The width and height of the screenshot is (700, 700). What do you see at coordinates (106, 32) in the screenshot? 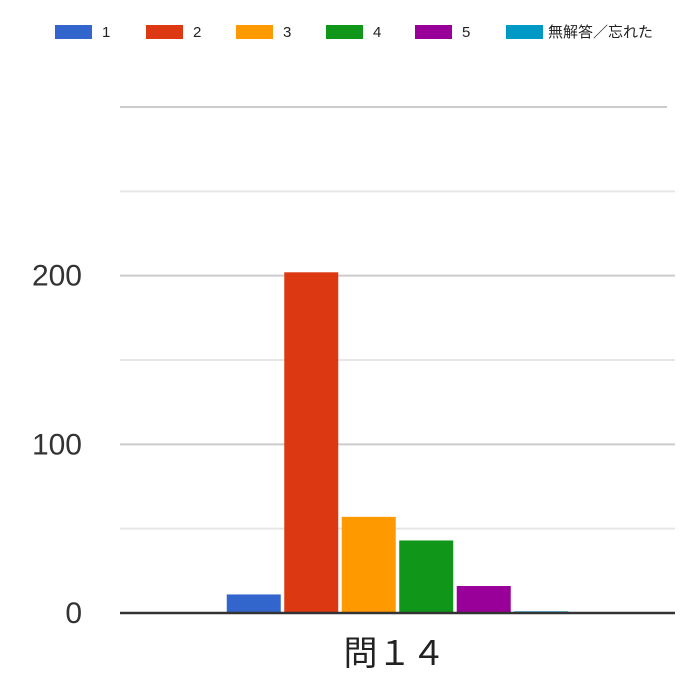
I see `legend-label: 1` at bounding box center [106, 32].